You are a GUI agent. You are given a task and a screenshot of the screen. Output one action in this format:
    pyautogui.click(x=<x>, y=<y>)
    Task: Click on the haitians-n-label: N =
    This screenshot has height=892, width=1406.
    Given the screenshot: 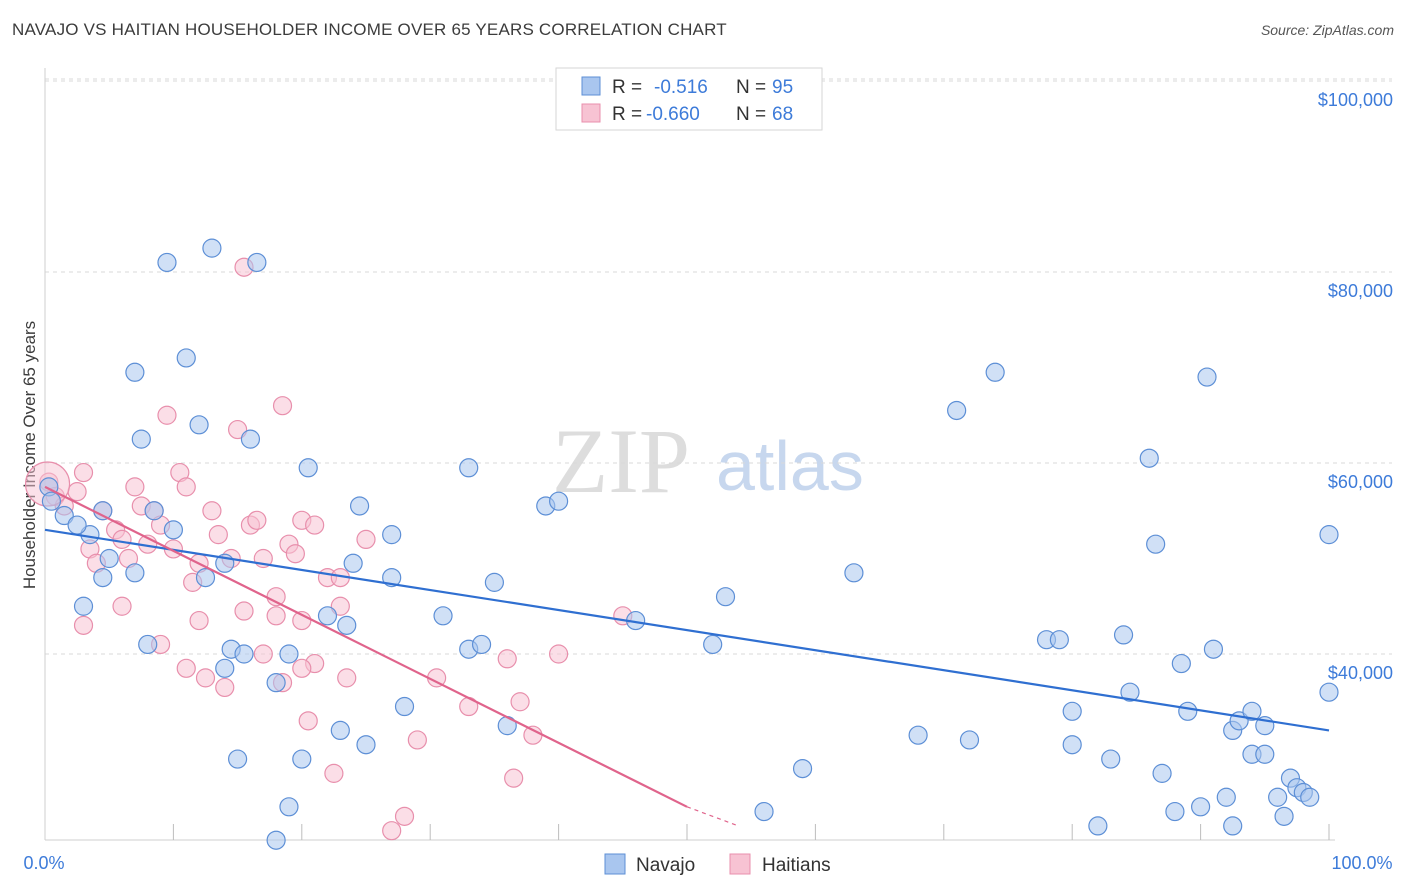 What is the action you would take?
    pyautogui.click(x=751, y=114)
    